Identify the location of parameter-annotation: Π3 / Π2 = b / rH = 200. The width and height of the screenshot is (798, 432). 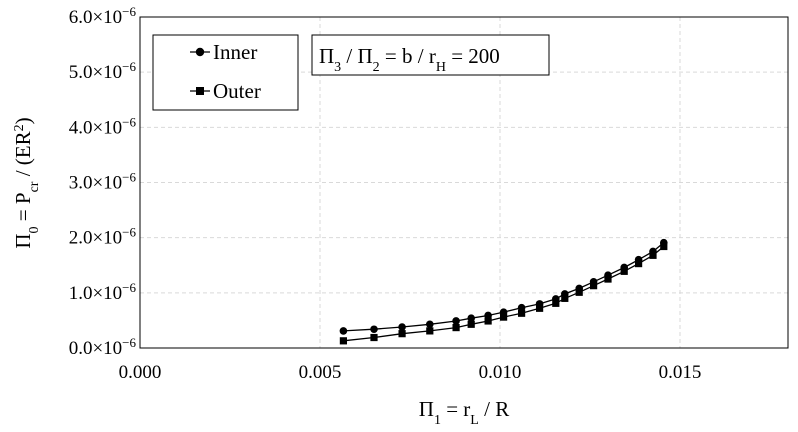
(430, 55).